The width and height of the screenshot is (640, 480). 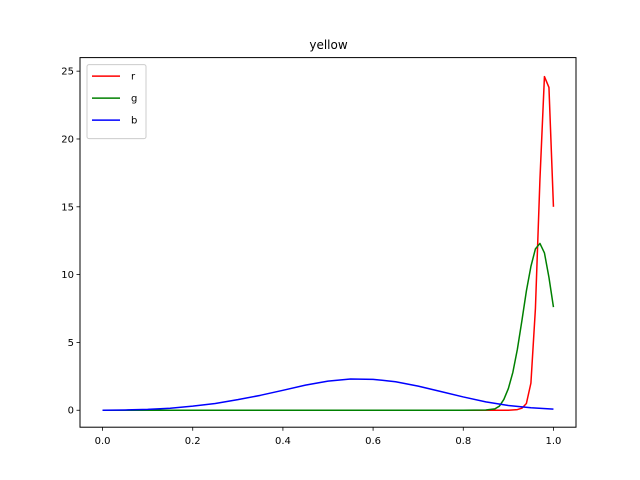 I want to click on x-tick-label: 1.0, so click(x=554, y=441).